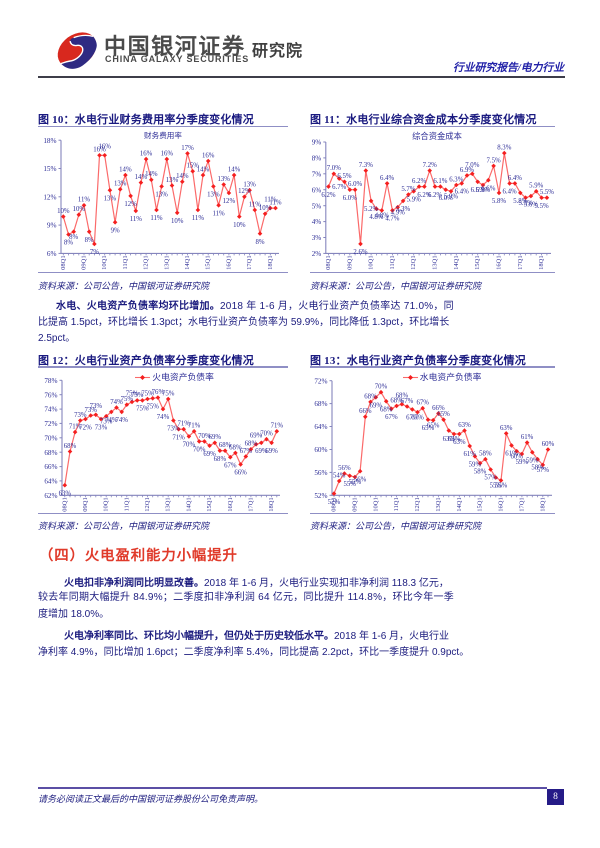 The image size is (600, 848). I want to click on svg-text: 6.3%, so click(456, 179).